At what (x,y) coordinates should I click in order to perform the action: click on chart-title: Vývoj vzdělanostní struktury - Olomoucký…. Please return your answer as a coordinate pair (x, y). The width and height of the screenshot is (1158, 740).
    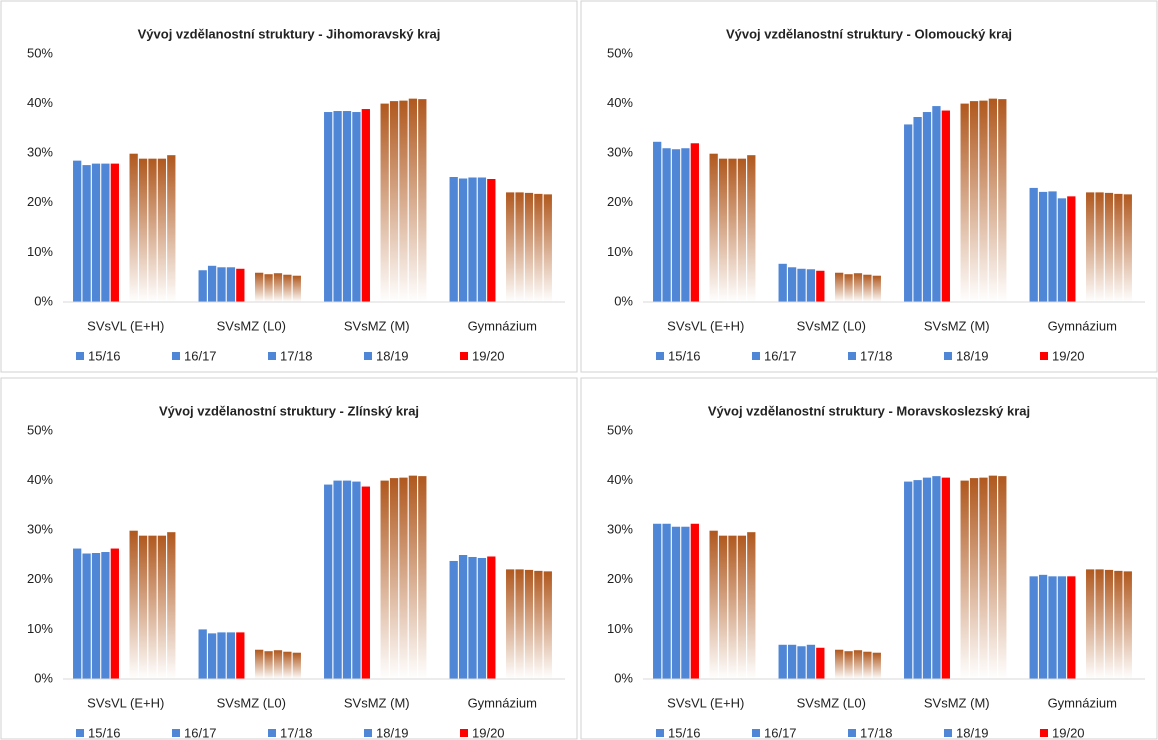
    Looking at the image, I should click on (869, 33).